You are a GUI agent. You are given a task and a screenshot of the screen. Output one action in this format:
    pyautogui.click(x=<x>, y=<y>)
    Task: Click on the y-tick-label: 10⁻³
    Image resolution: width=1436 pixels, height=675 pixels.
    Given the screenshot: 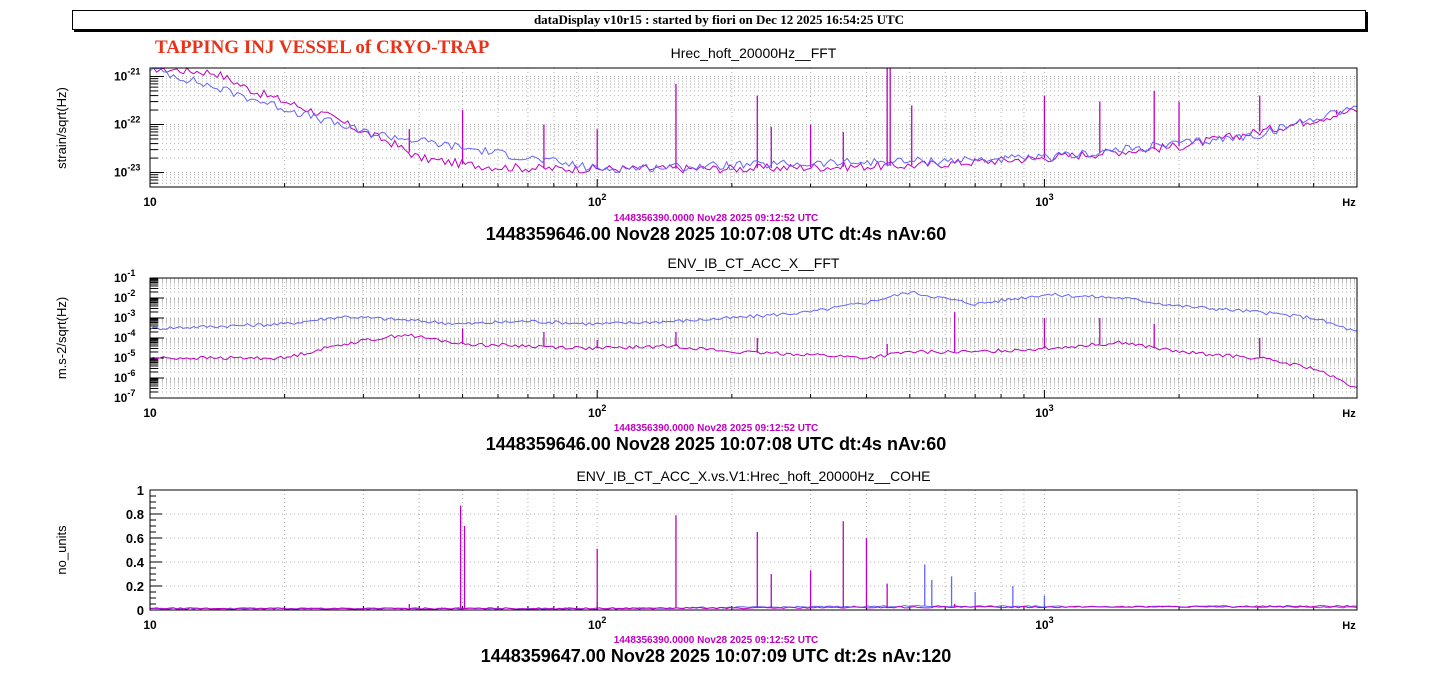 What is the action you would take?
    pyautogui.click(x=124, y=316)
    